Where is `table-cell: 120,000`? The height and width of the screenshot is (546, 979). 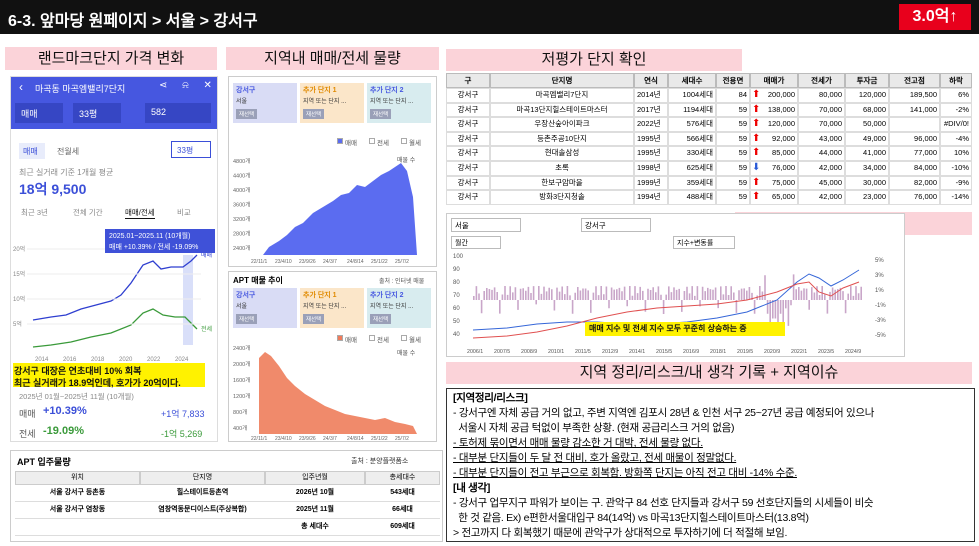
table-cell: 120,000 is located at coordinates (774, 124).